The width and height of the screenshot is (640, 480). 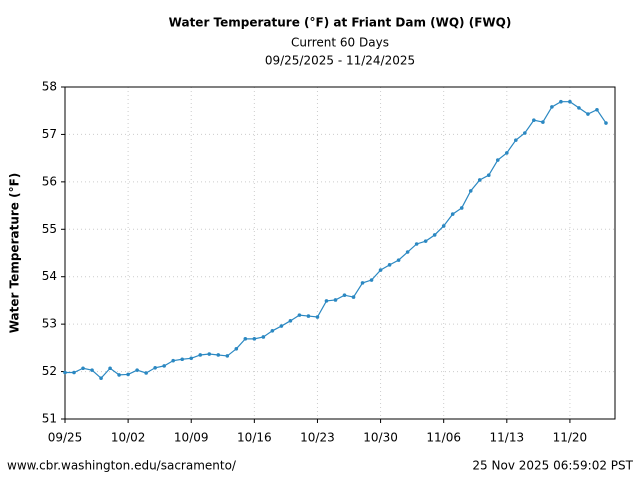 What do you see at coordinates (49, 87) in the screenshot?
I see `y-tick-label: 58` at bounding box center [49, 87].